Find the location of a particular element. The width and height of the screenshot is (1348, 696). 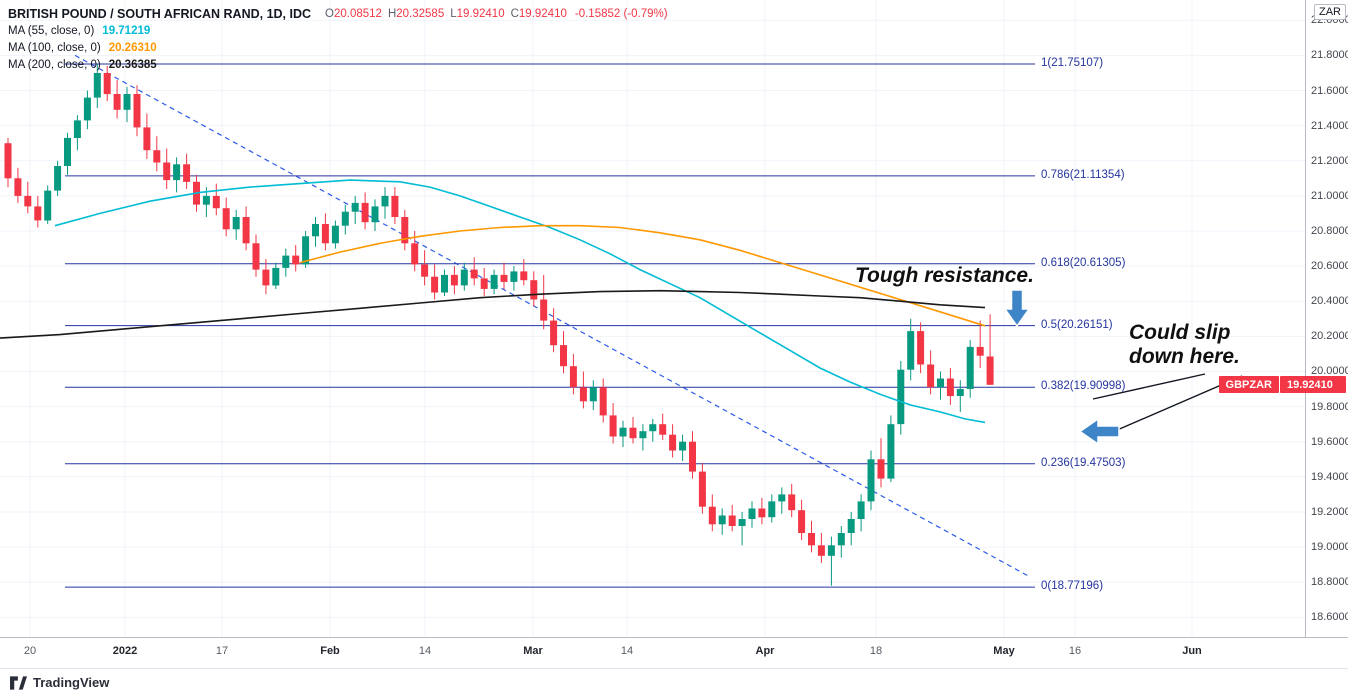

ma200-value: 20.36385 is located at coordinates (132, 64).